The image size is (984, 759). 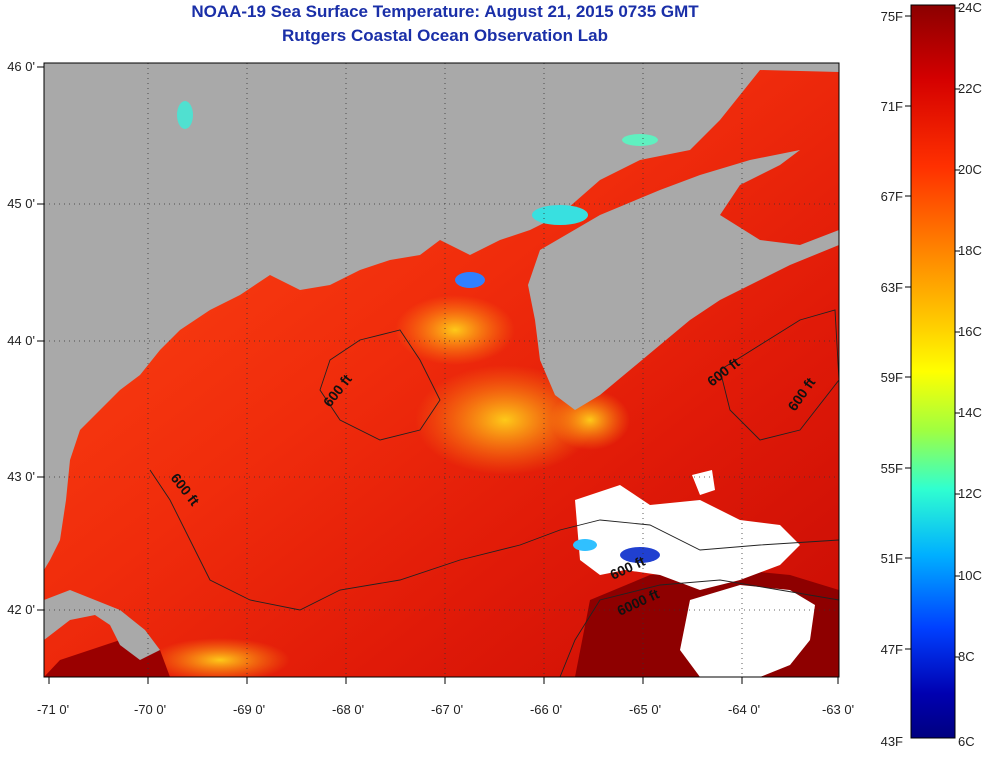 I want to click on f-label: 63F, so click(x=892, y=287).